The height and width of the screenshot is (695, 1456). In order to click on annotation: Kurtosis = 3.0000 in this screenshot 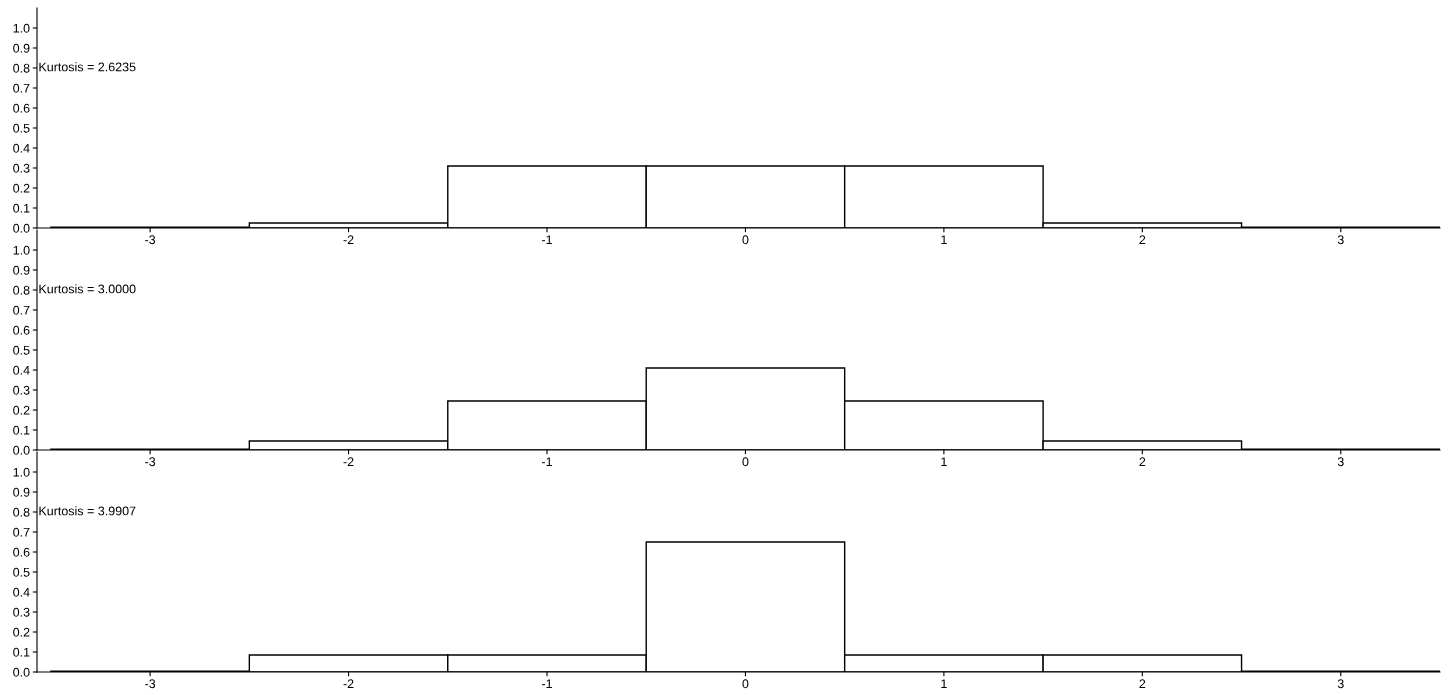, I will do `click(87, 289)`.